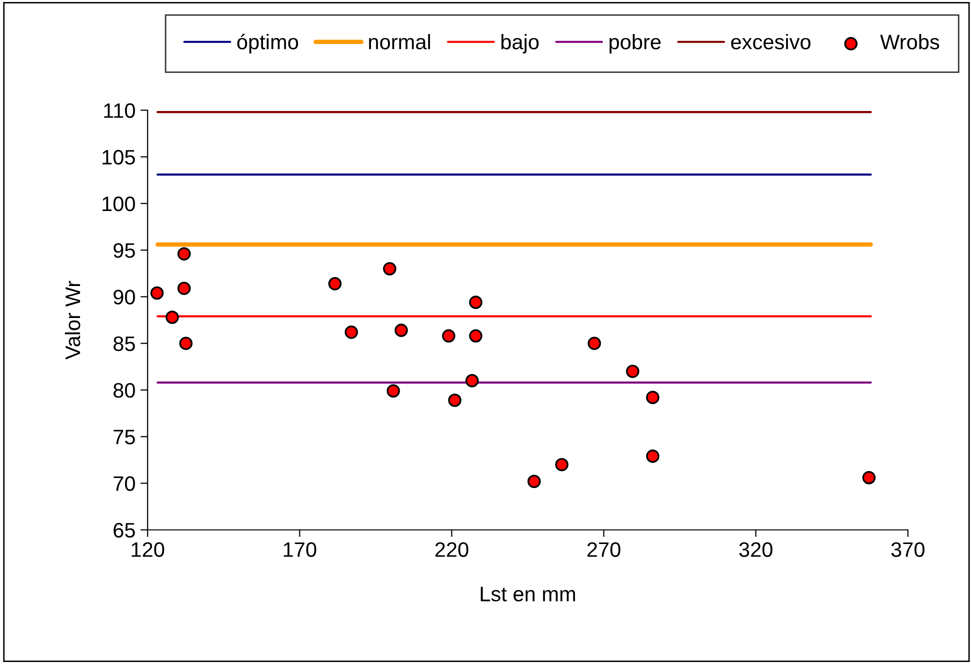 This screenshot has width=971, height=664. What do you see at coordinates (527, 594) in the screenshot?
I see `x-axis-title: Lst en mm` at bounding box center [527, 594].